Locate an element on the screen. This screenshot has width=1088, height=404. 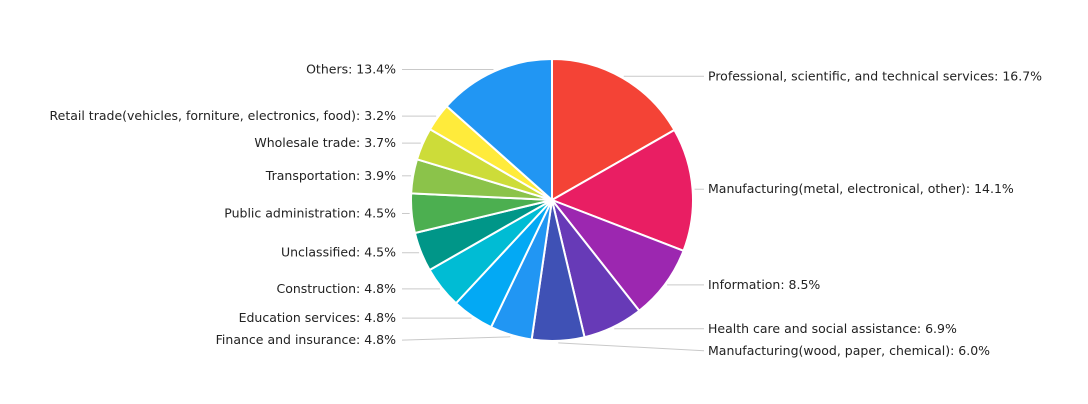
slice-label-14: Others: 13.4% is located at coordinates (351, 69).